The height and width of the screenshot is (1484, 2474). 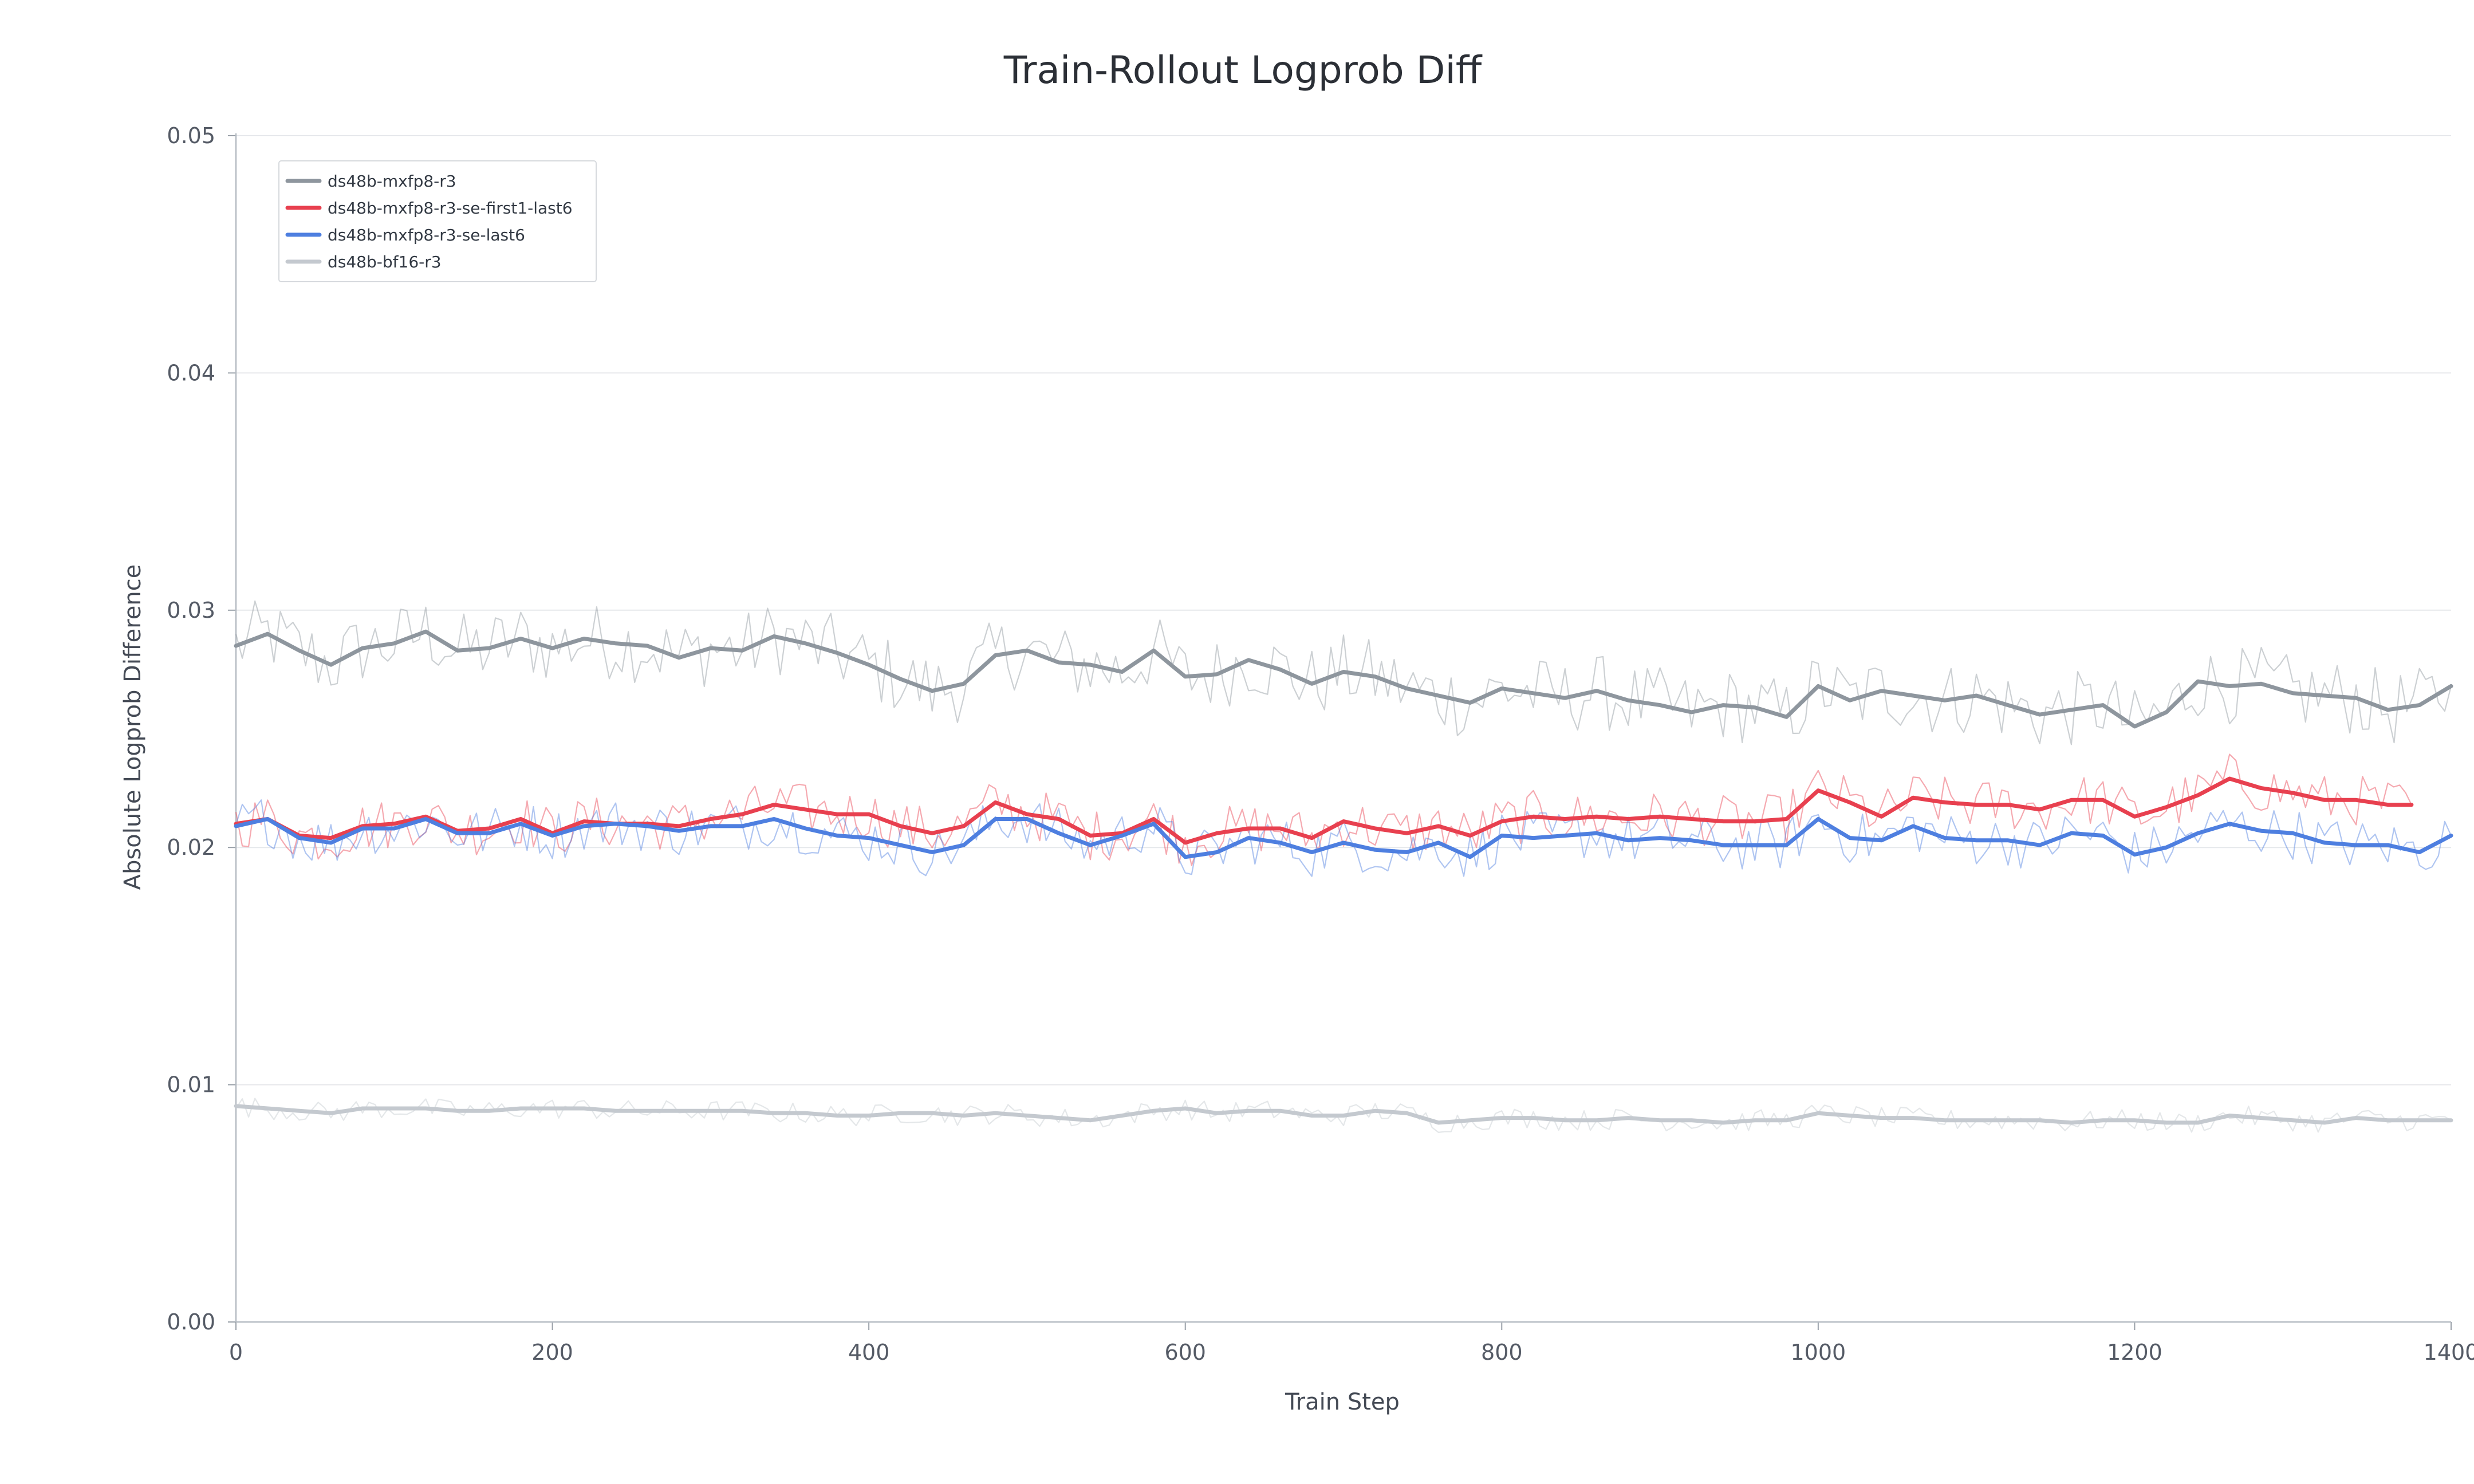 What do you see at coordinates (392, 181) in the screenshot?
I see `legend-label: ds48b-mxfp8-r3` at bounding box center [392, 181].